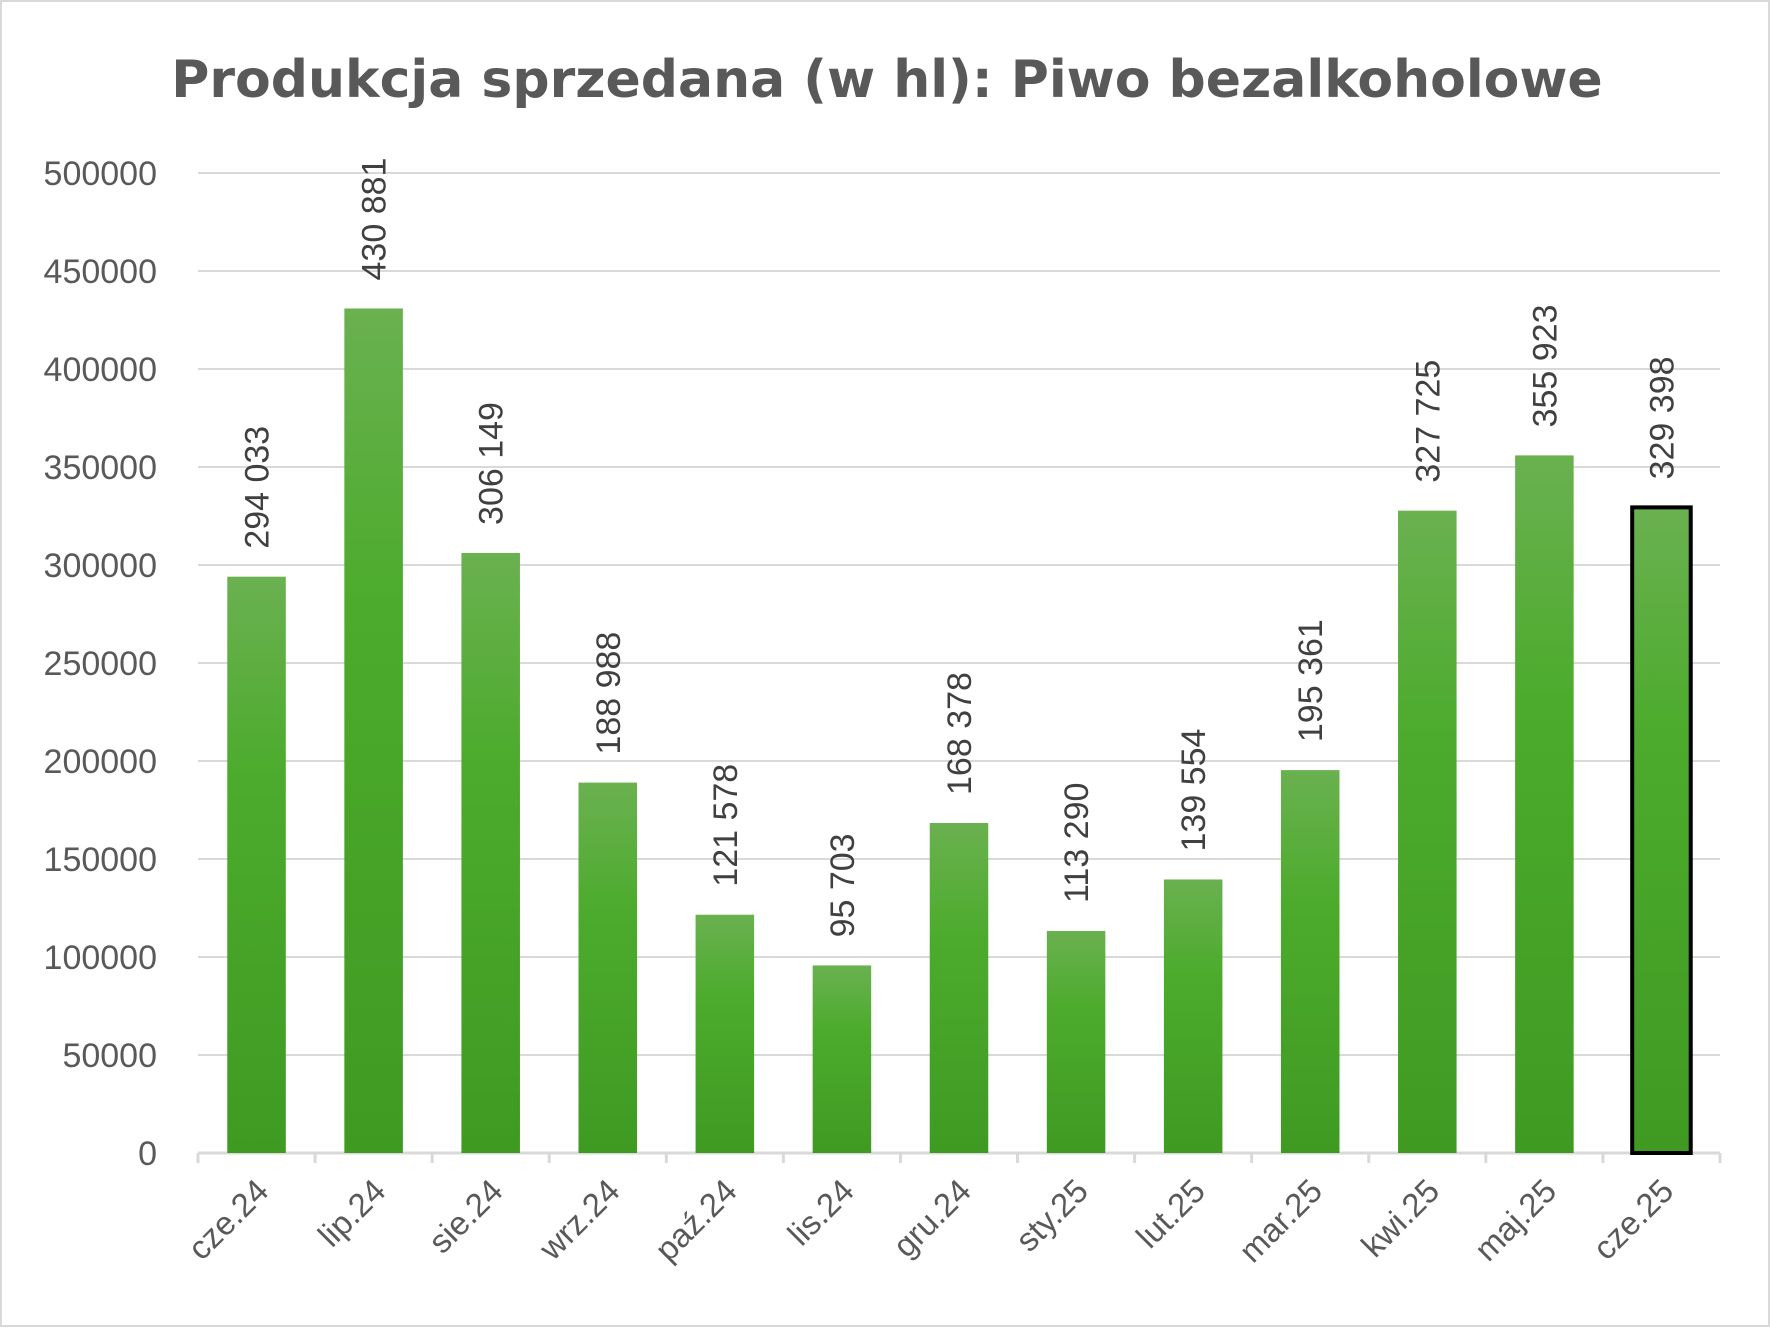 The height and width of the screenshot is (1329, 1770). What do you see at coordinates (1662, 417) in the screenshot?
I see `data-label: 329 398` at bounding box center [1662, 417].